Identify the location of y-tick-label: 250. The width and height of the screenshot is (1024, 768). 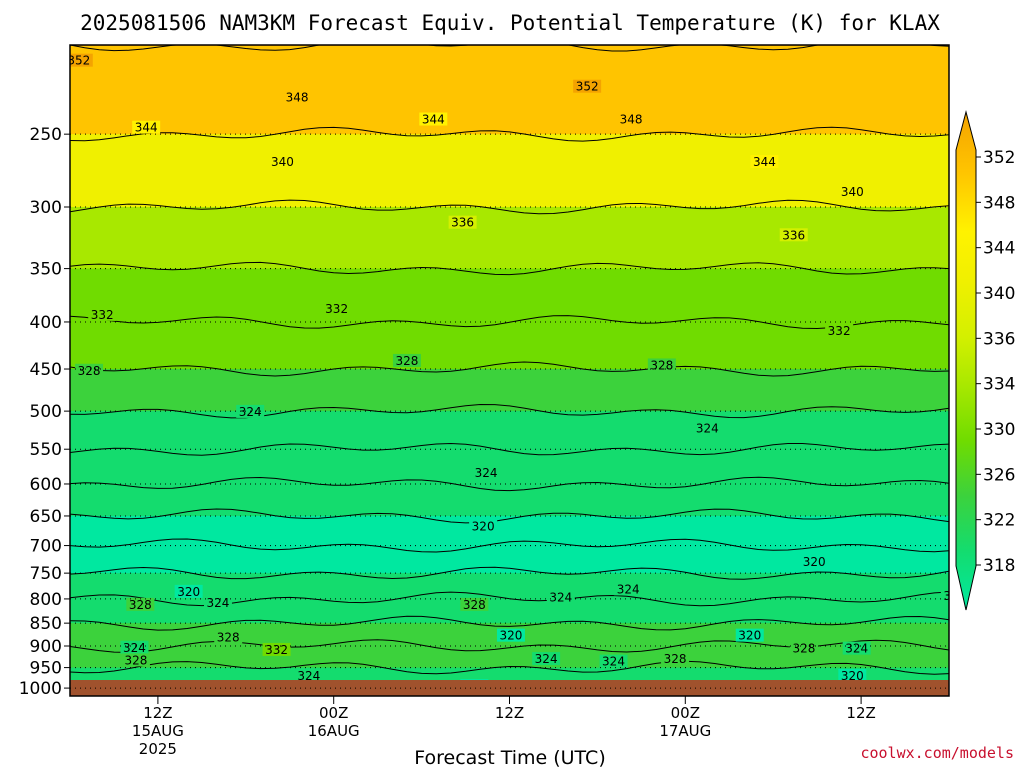
(46, 135).